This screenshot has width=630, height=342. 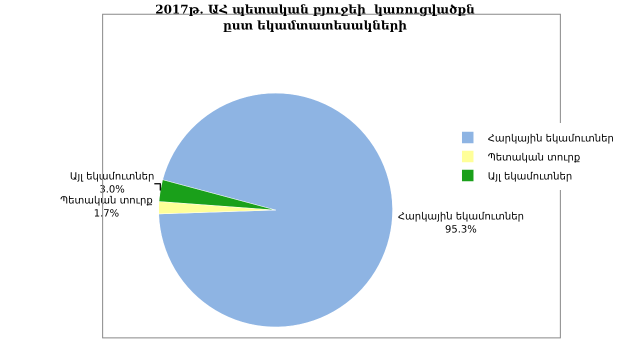 I want to click on slice-label: Հարկային եկամուտներ, so click(x=461, y=217).